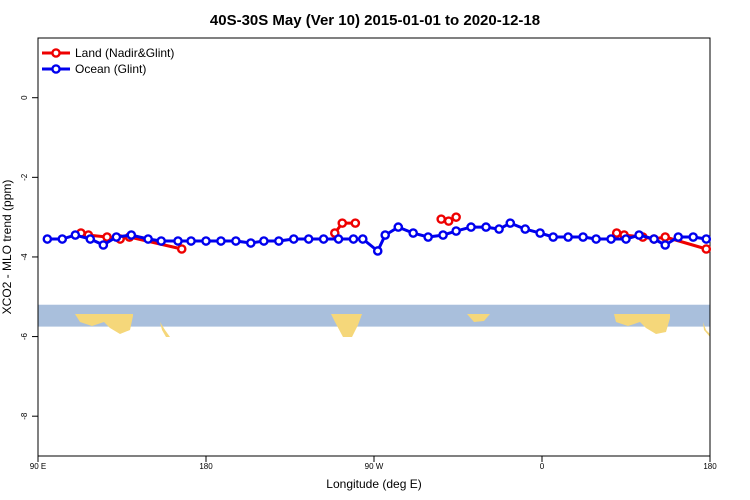  I want to click on x-tick-label: 0, so click(542, 466).